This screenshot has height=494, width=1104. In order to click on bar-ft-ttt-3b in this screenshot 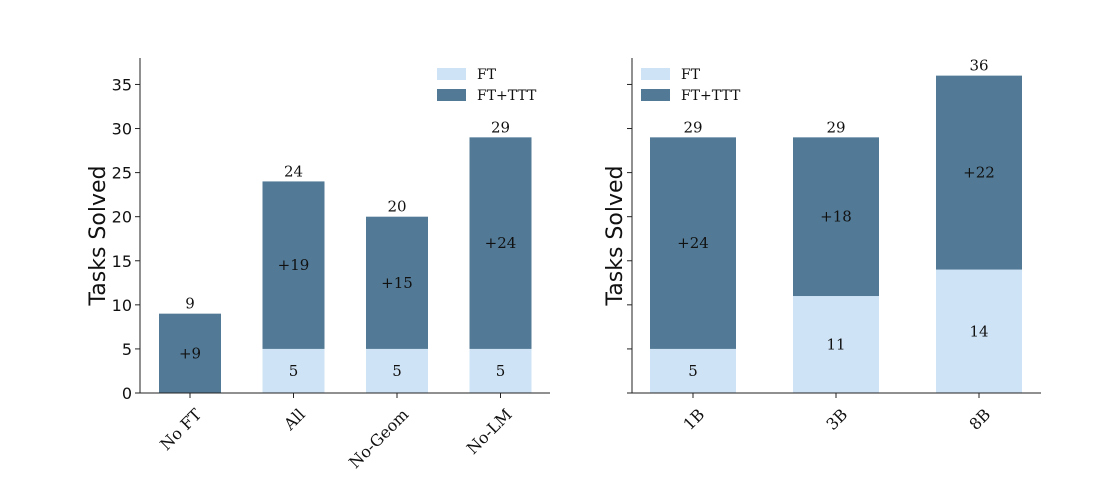, I will do `click(836, 217)`.